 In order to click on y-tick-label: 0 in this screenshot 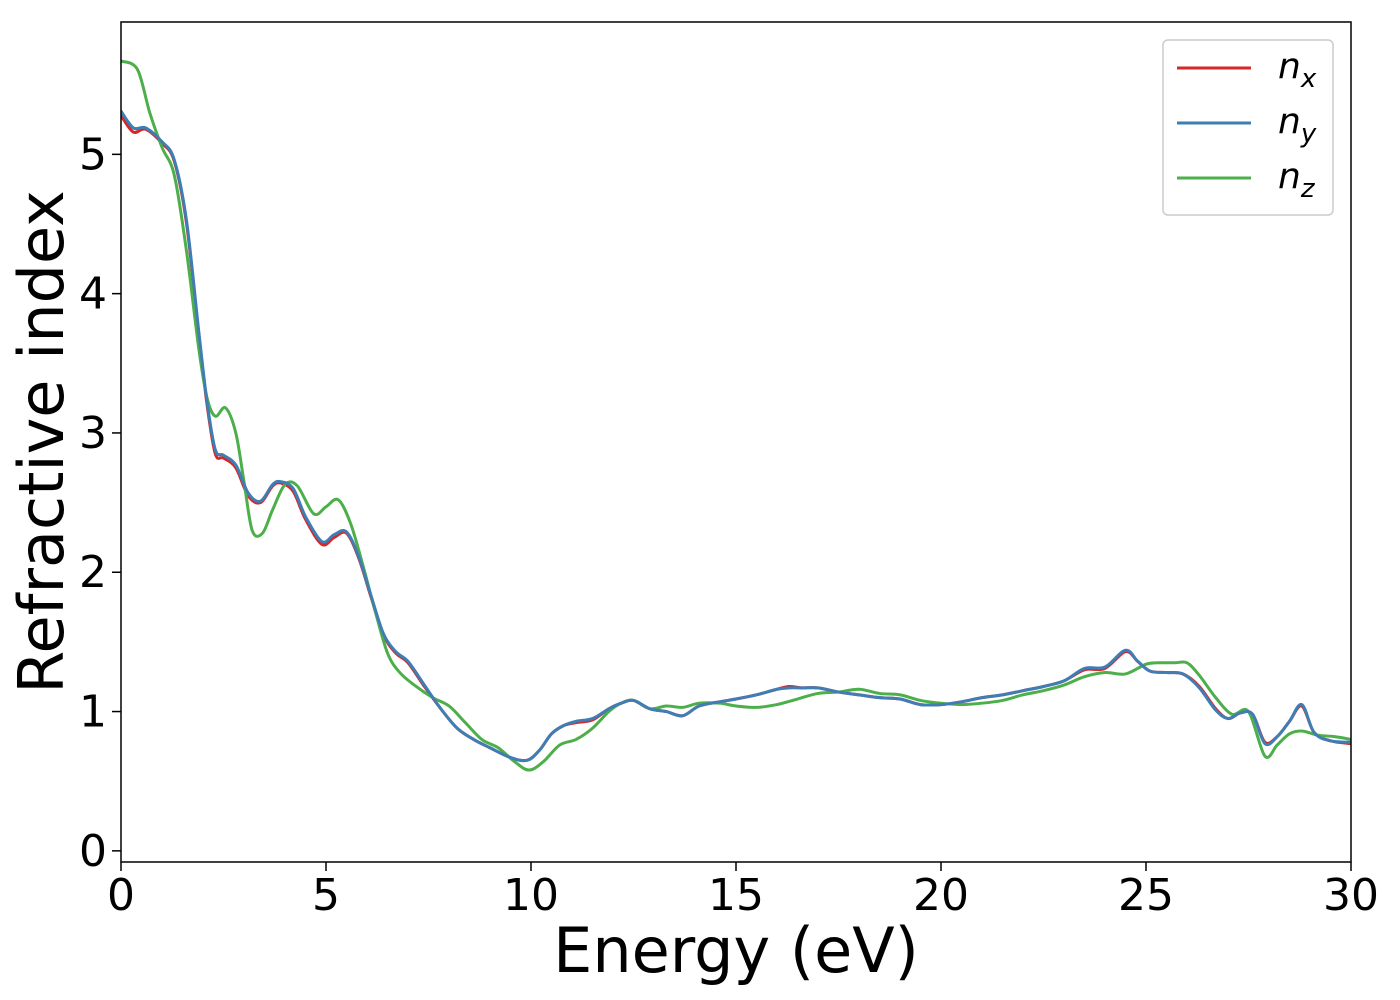, I will do `click(93, 851)`.